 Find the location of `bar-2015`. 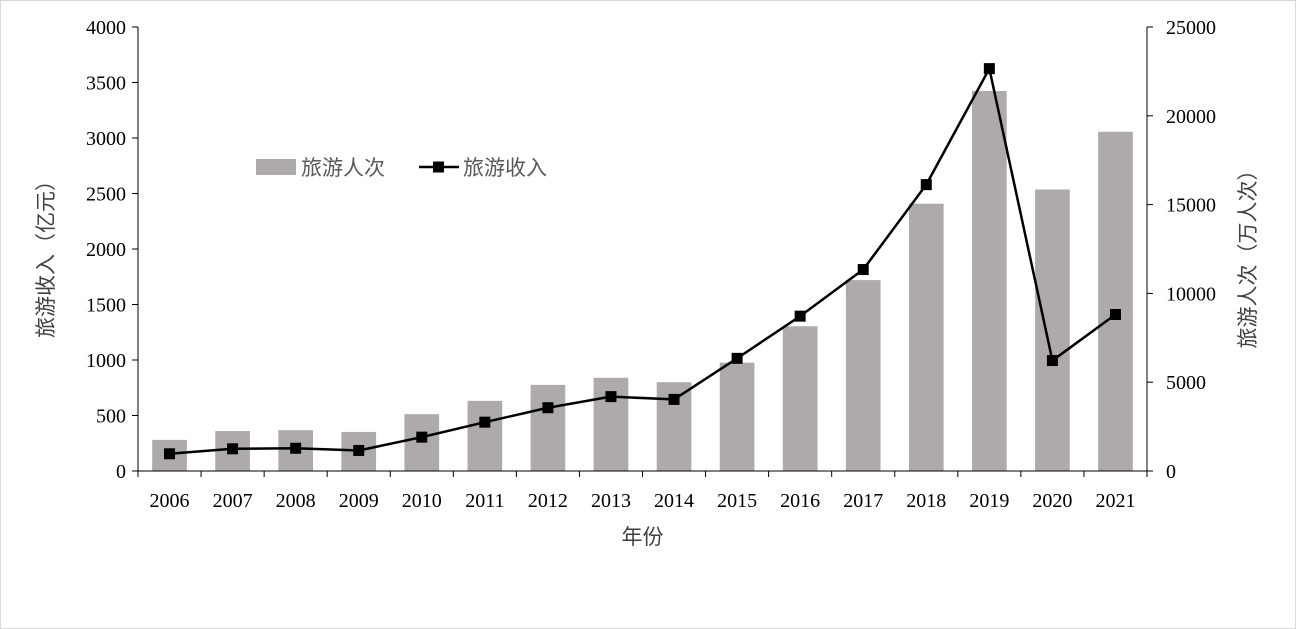

bar-2015 is located at coordinates (737, 416).